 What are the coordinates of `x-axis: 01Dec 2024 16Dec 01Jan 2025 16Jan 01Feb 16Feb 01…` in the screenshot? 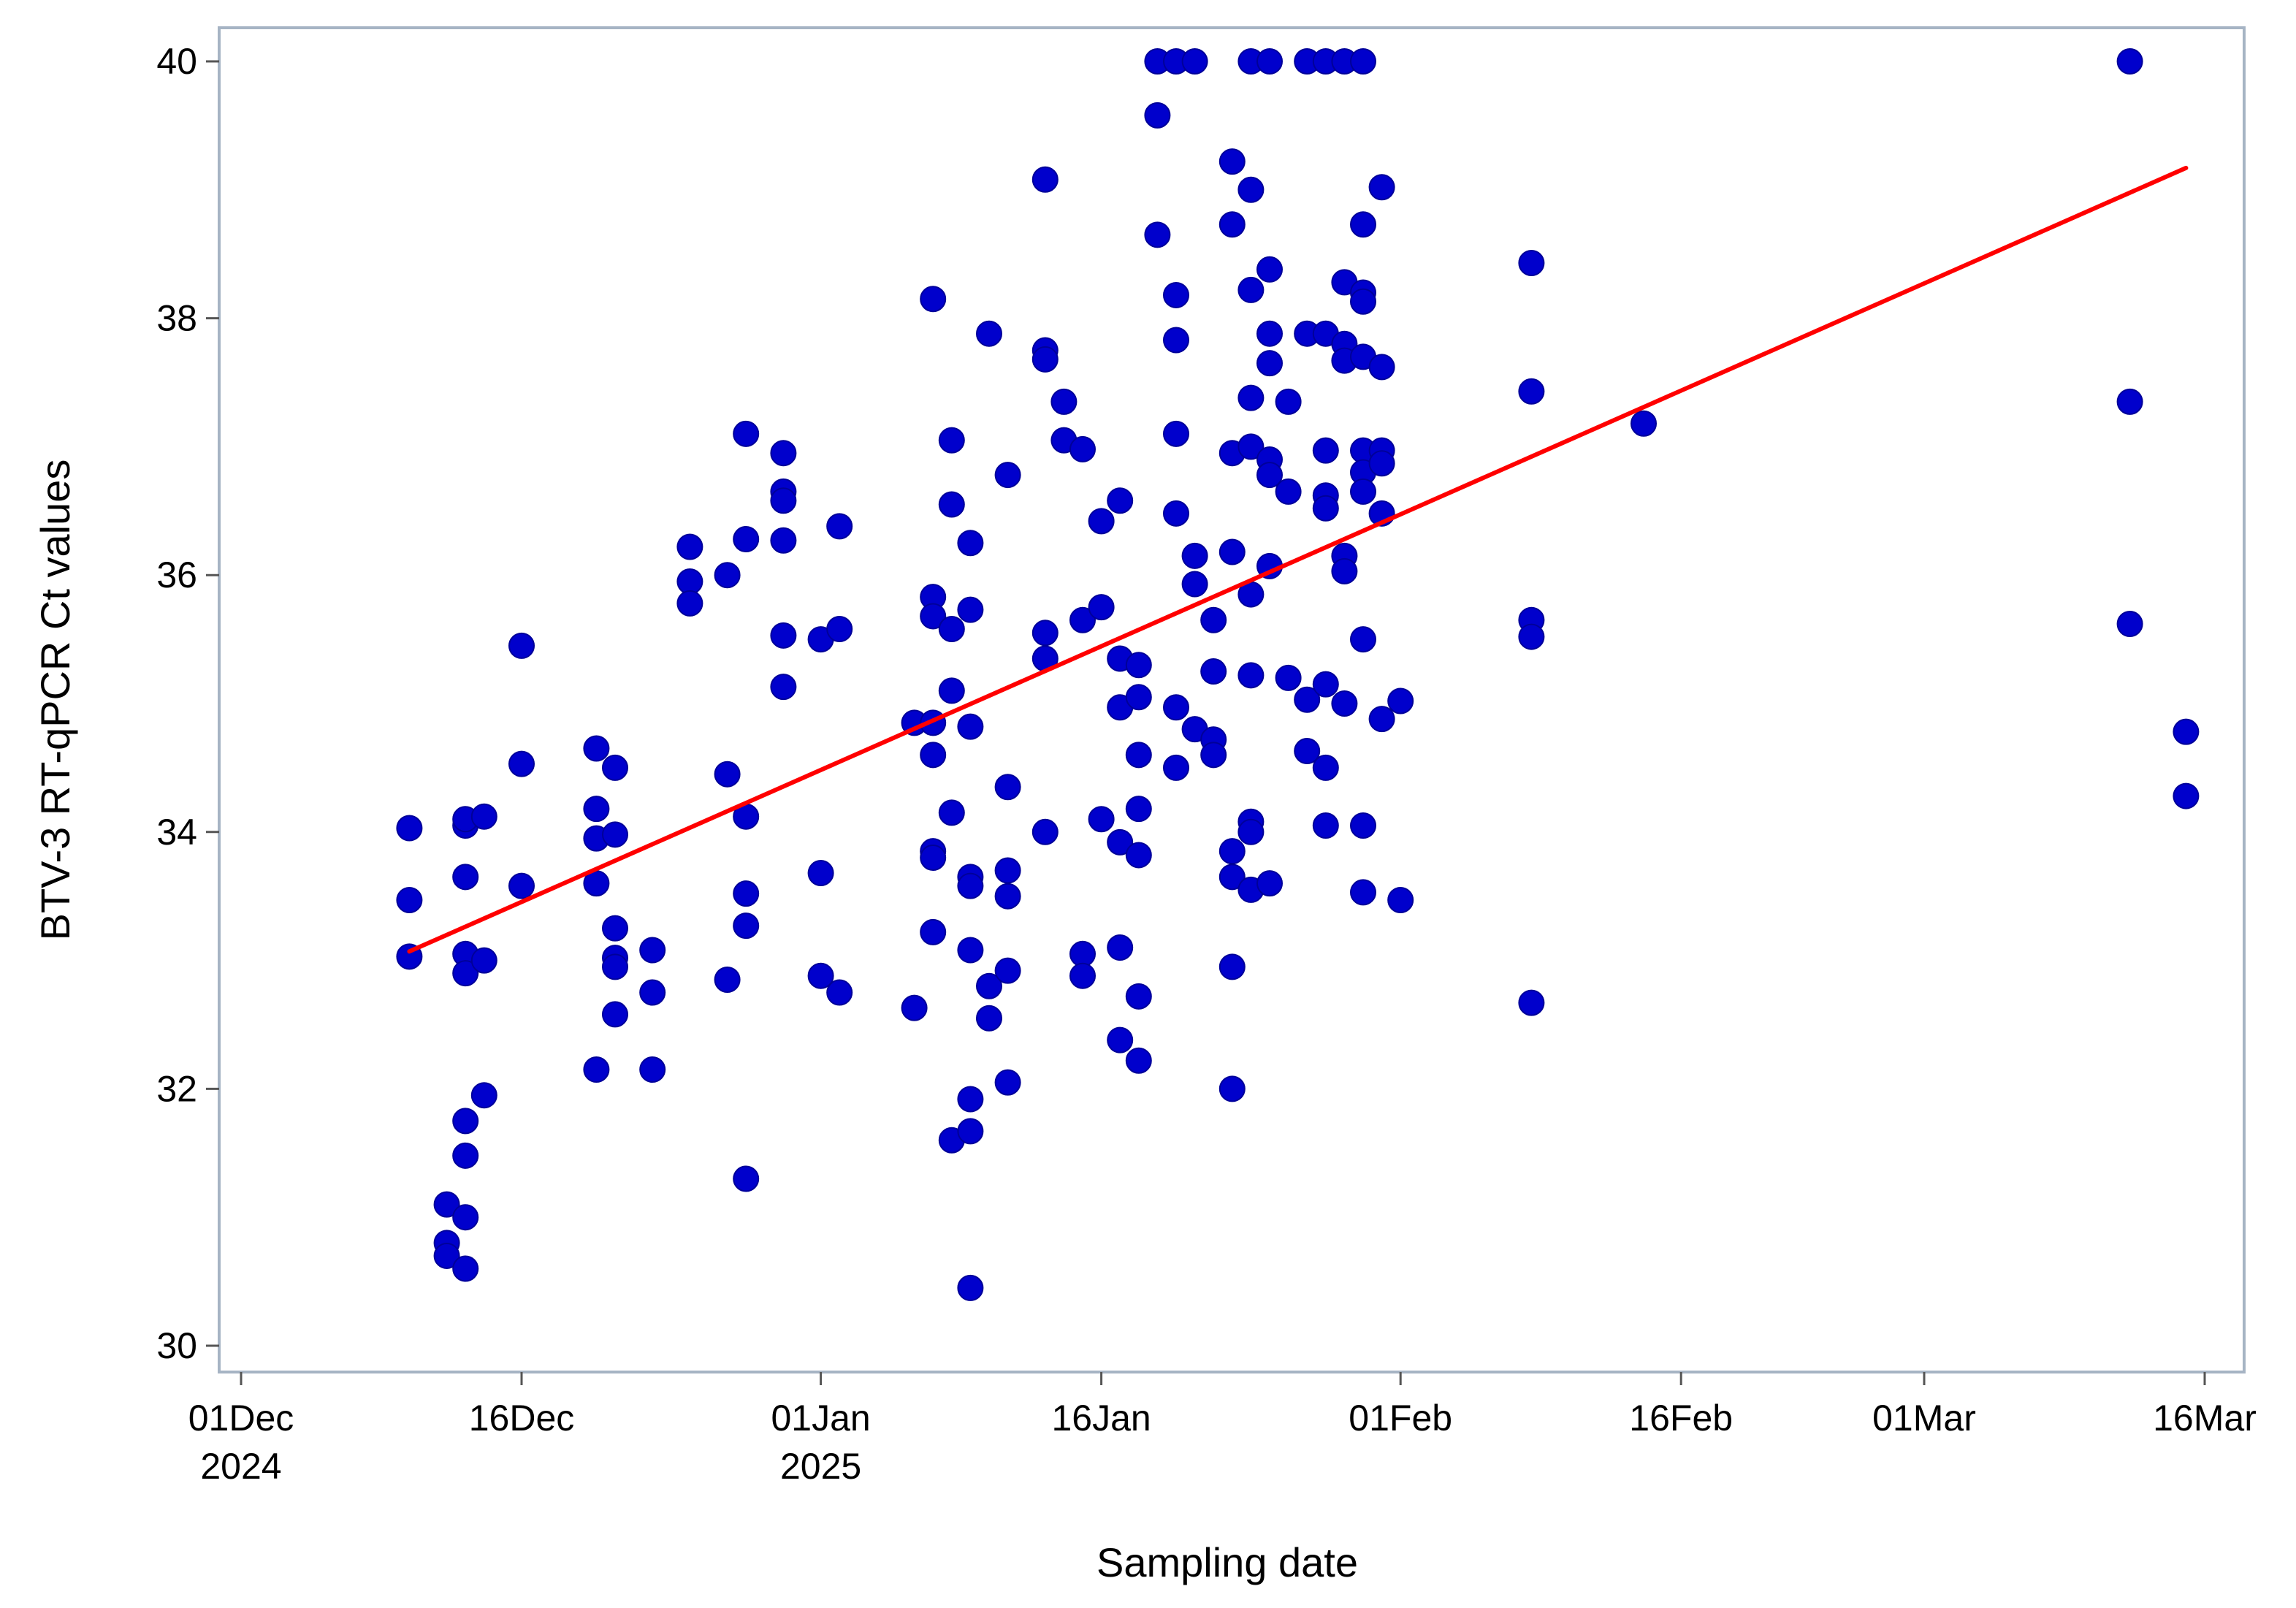 It's located at (1222, 1429).